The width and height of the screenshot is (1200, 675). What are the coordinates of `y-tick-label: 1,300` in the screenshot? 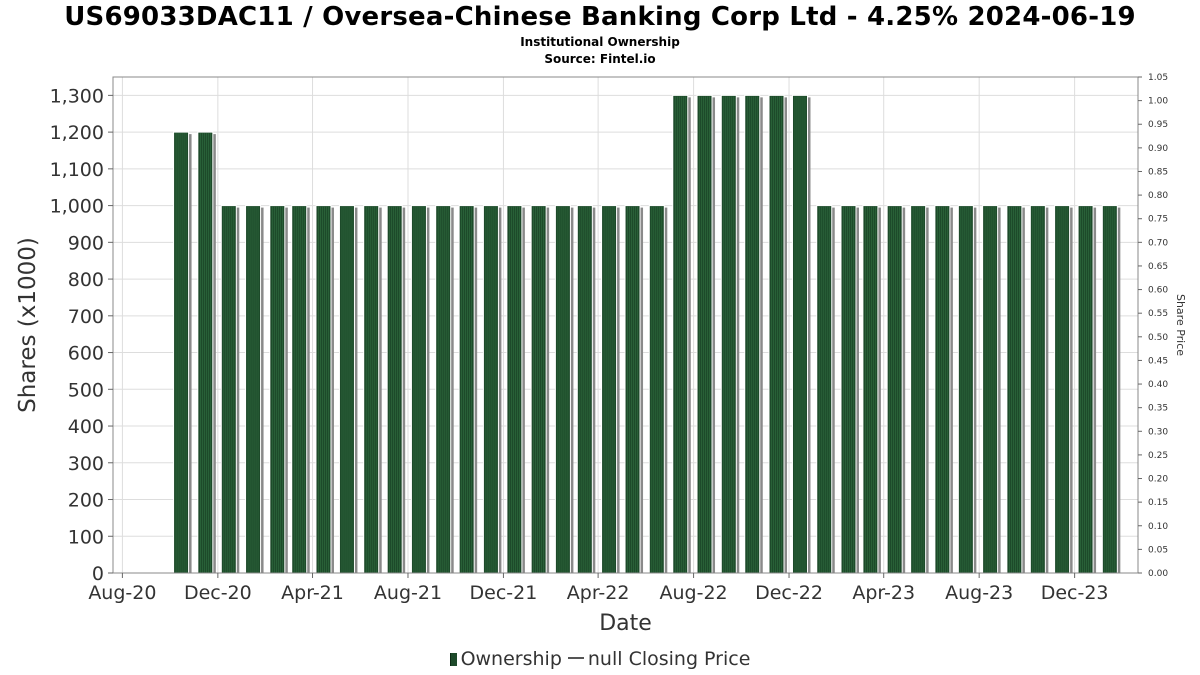 It's located at (77, 96).